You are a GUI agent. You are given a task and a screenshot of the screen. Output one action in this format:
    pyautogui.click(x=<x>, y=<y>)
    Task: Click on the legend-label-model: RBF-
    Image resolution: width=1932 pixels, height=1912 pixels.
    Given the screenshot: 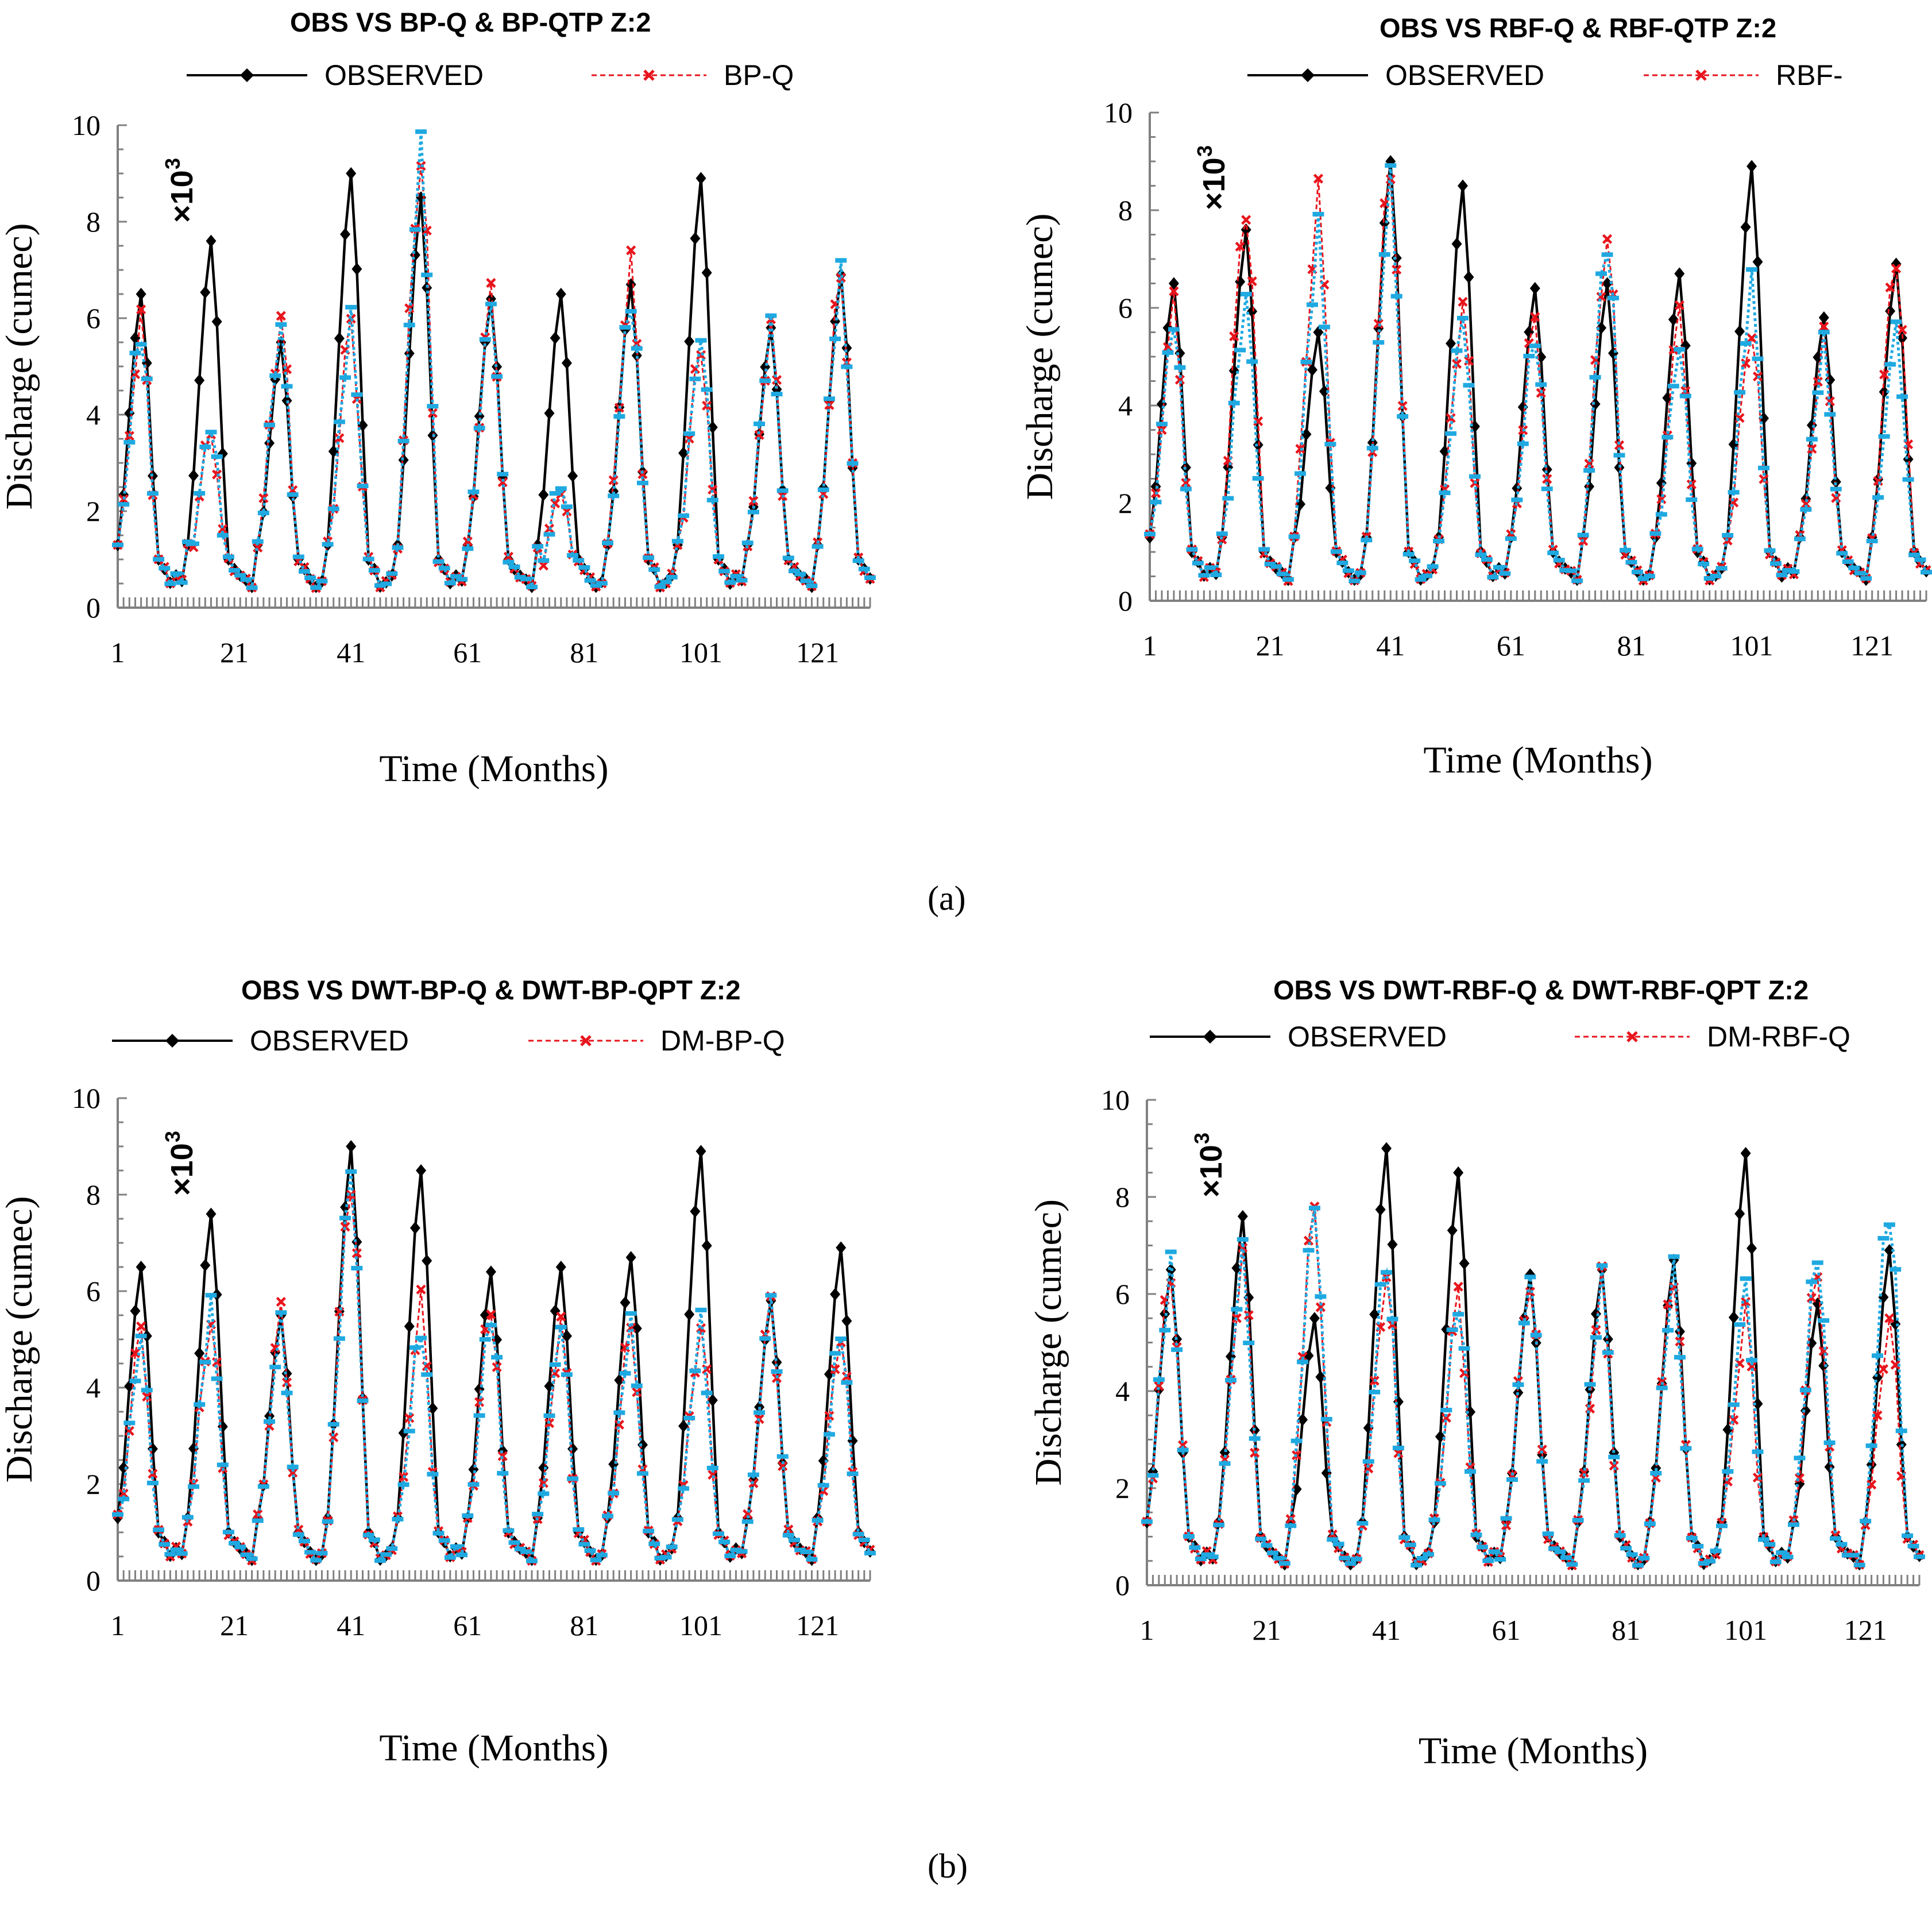 What is the action you would take?
    pyautogui.click(x=1809, y=75)
    